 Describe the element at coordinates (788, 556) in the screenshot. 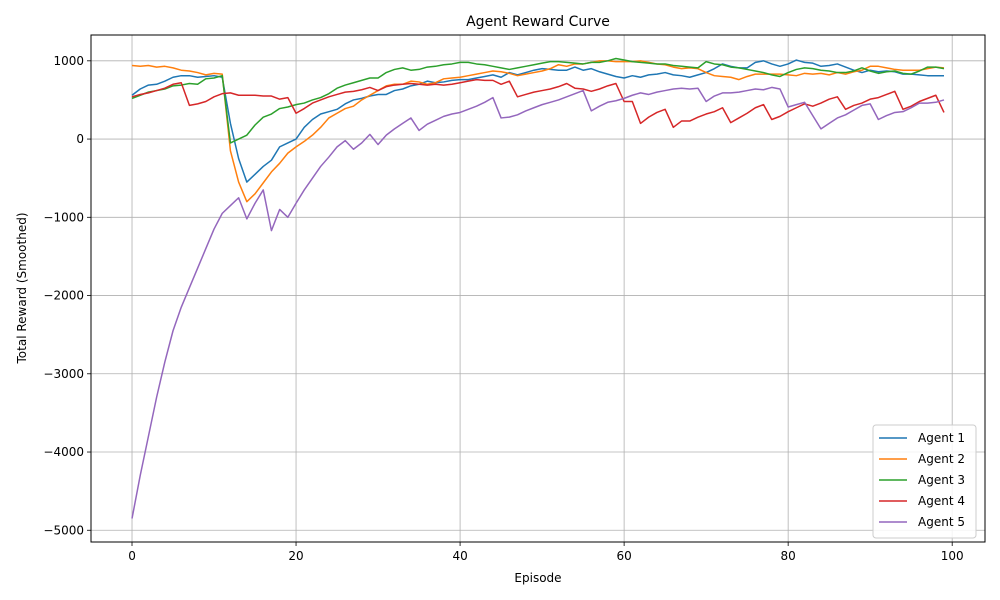

I see `x-tick-label: 80` at that location.